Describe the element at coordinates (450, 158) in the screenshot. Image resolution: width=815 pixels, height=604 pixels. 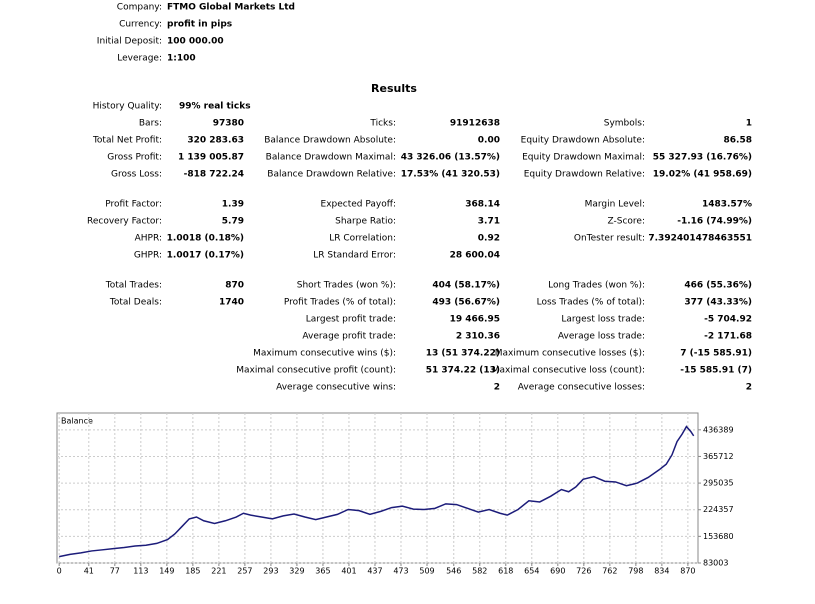
I see `result-value: 43 326.06 (13.57%)` at that location.